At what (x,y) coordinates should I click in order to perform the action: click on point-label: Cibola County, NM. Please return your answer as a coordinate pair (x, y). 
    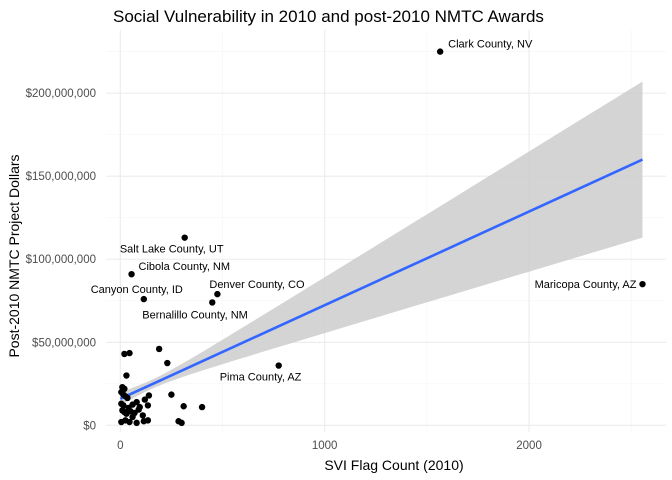
    Looking at the image, I should click on (185, 267).